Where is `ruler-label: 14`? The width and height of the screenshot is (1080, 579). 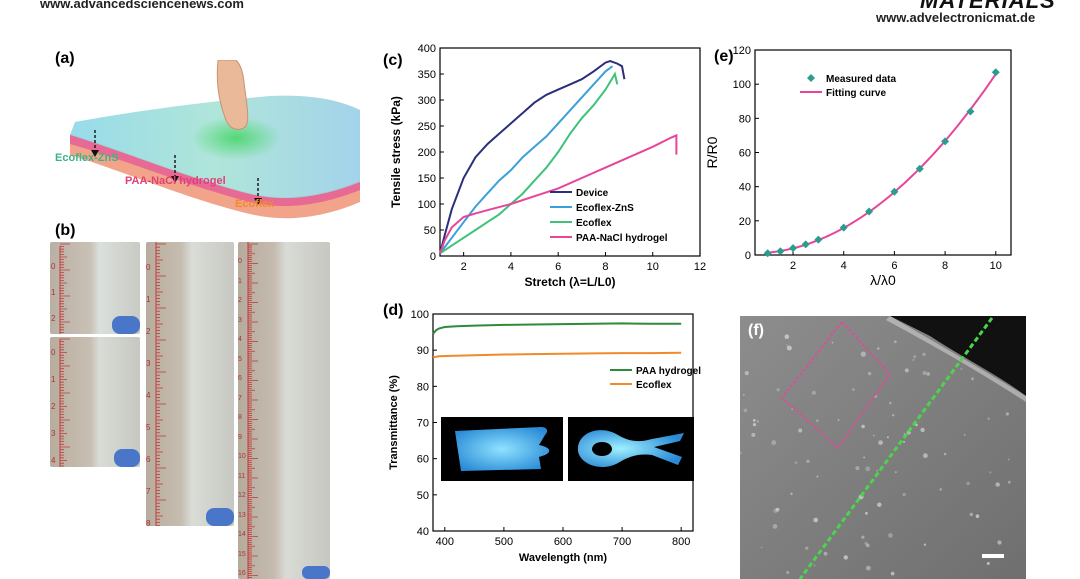 ruler-label: 14 is located at coordinates (242, 534).